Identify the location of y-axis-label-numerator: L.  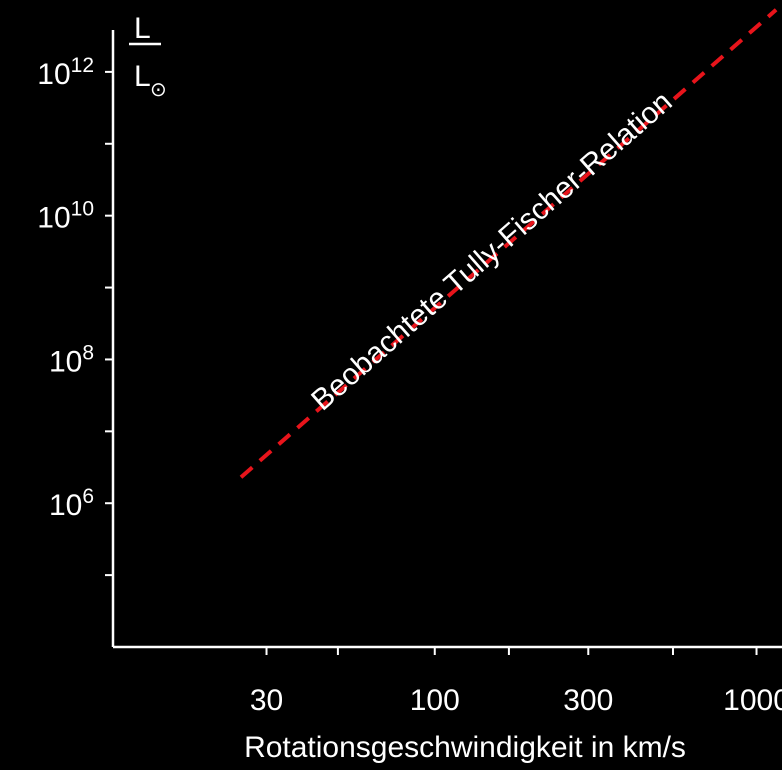
(142, 28).